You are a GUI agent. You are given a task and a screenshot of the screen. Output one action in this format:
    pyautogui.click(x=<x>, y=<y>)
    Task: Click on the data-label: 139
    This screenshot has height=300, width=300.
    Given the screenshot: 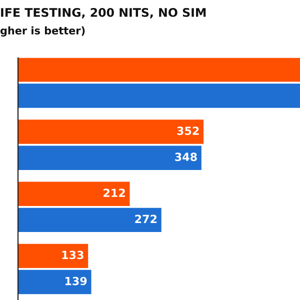 What is the action you would take?
    pyautogui.click(x=76, y=281)
    